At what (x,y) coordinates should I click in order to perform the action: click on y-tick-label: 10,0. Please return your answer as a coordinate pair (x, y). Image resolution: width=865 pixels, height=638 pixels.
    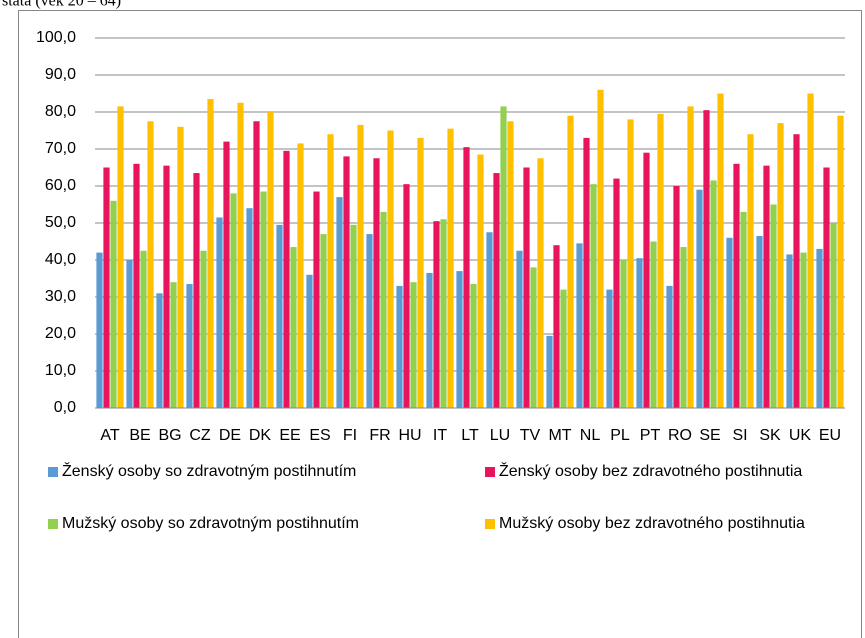
    Looking at the image, I should click on (60, 370).